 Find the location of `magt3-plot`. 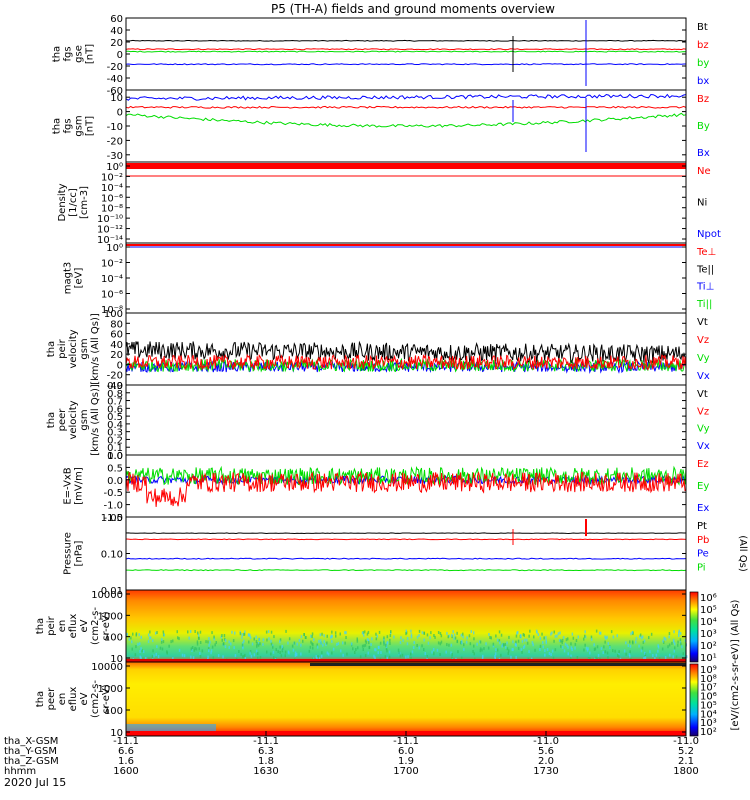

magt3-plot is located at coordinates (406, 246).